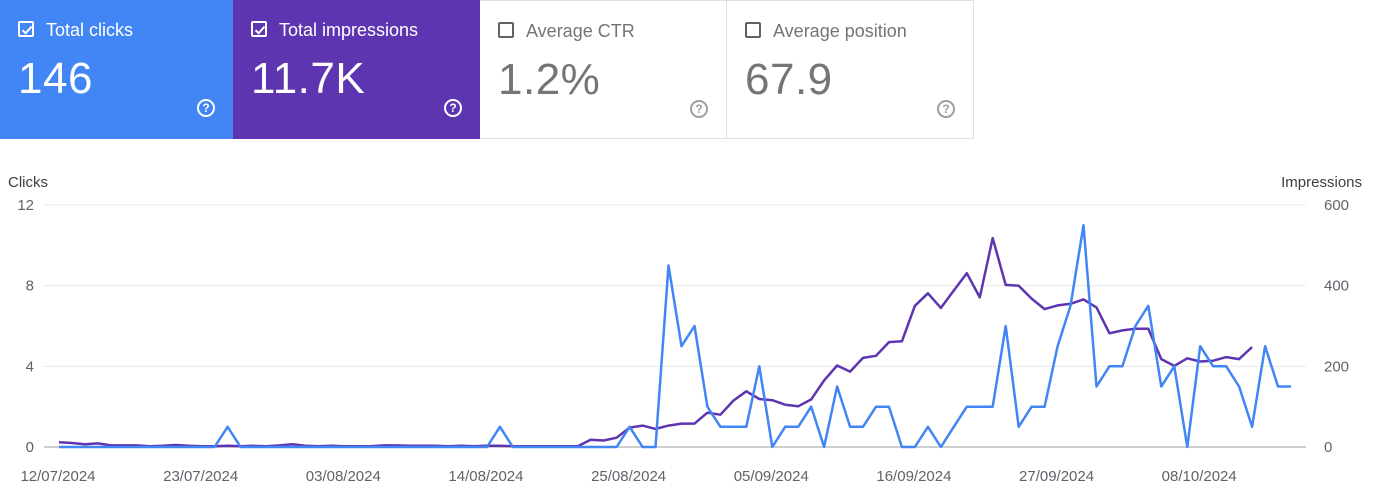  What do you see at coordinates (1199, 476) in the screenshot?
I see `x-tick-label: 08/10/2024` at bounding box center [1199, 476].